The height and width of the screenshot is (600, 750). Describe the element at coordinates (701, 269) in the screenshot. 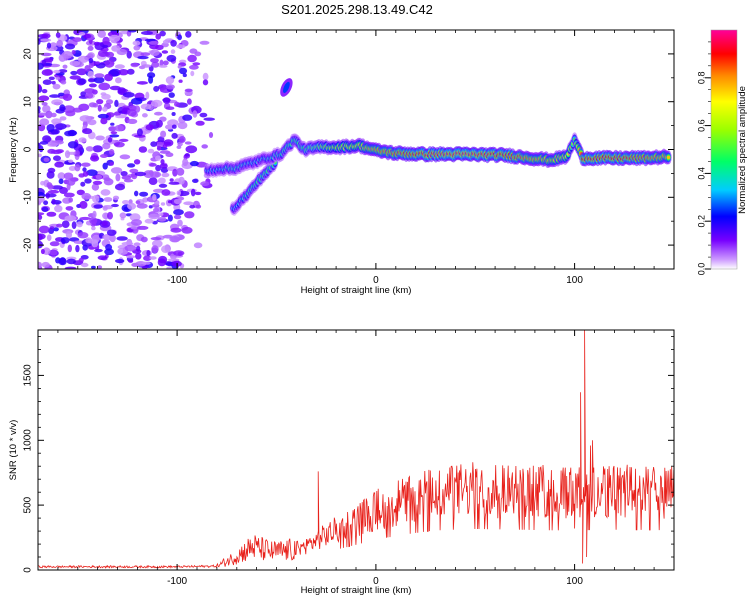

I see `colorbar-tick-label: 0.0` at that location.